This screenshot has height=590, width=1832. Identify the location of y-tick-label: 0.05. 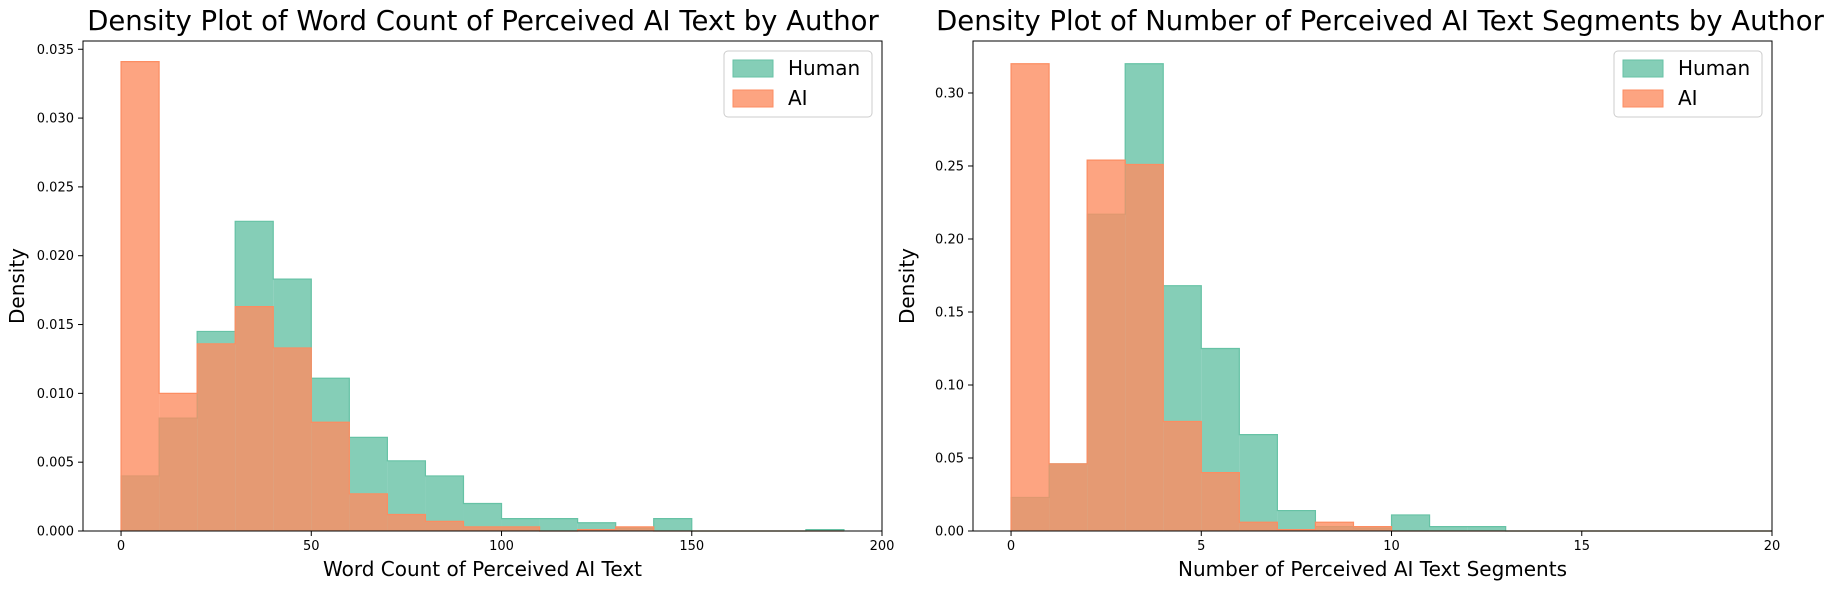
(949, 458).